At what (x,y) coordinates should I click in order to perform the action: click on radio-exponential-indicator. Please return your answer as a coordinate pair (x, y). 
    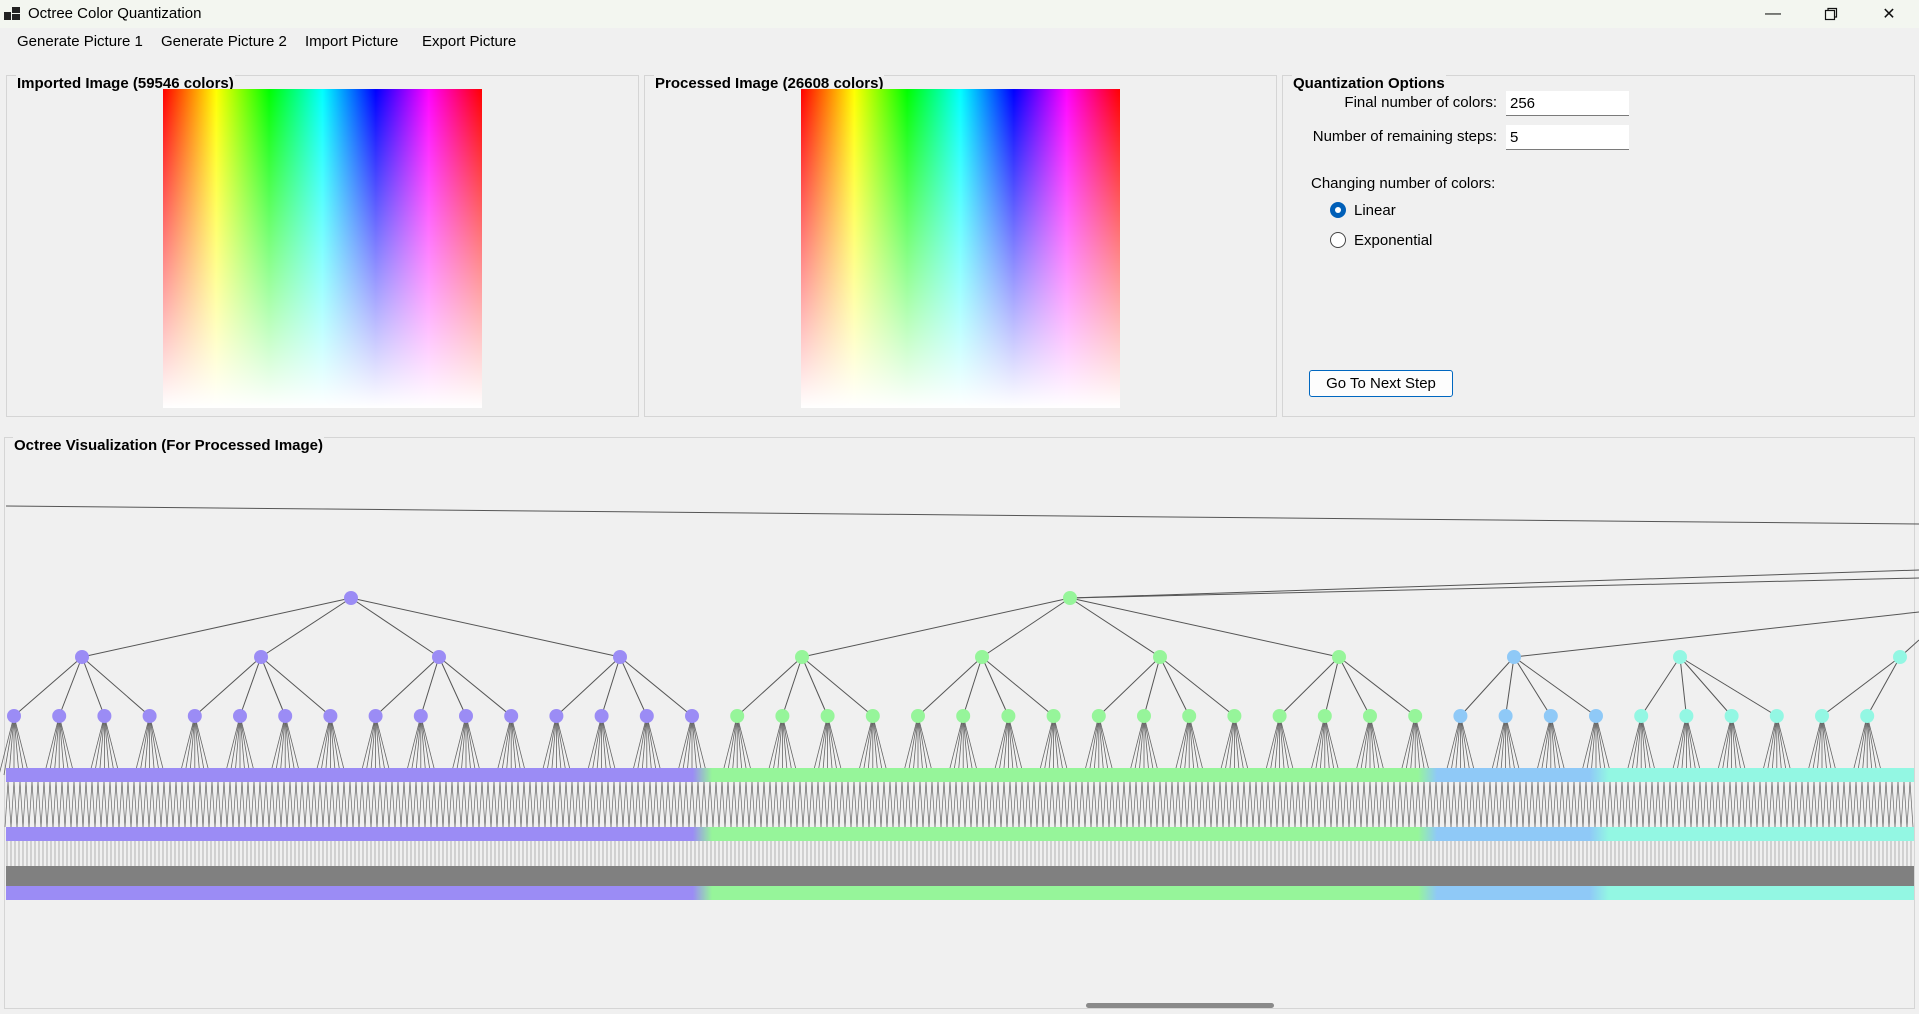
    Looking at the image, I should click on (1338, 240).